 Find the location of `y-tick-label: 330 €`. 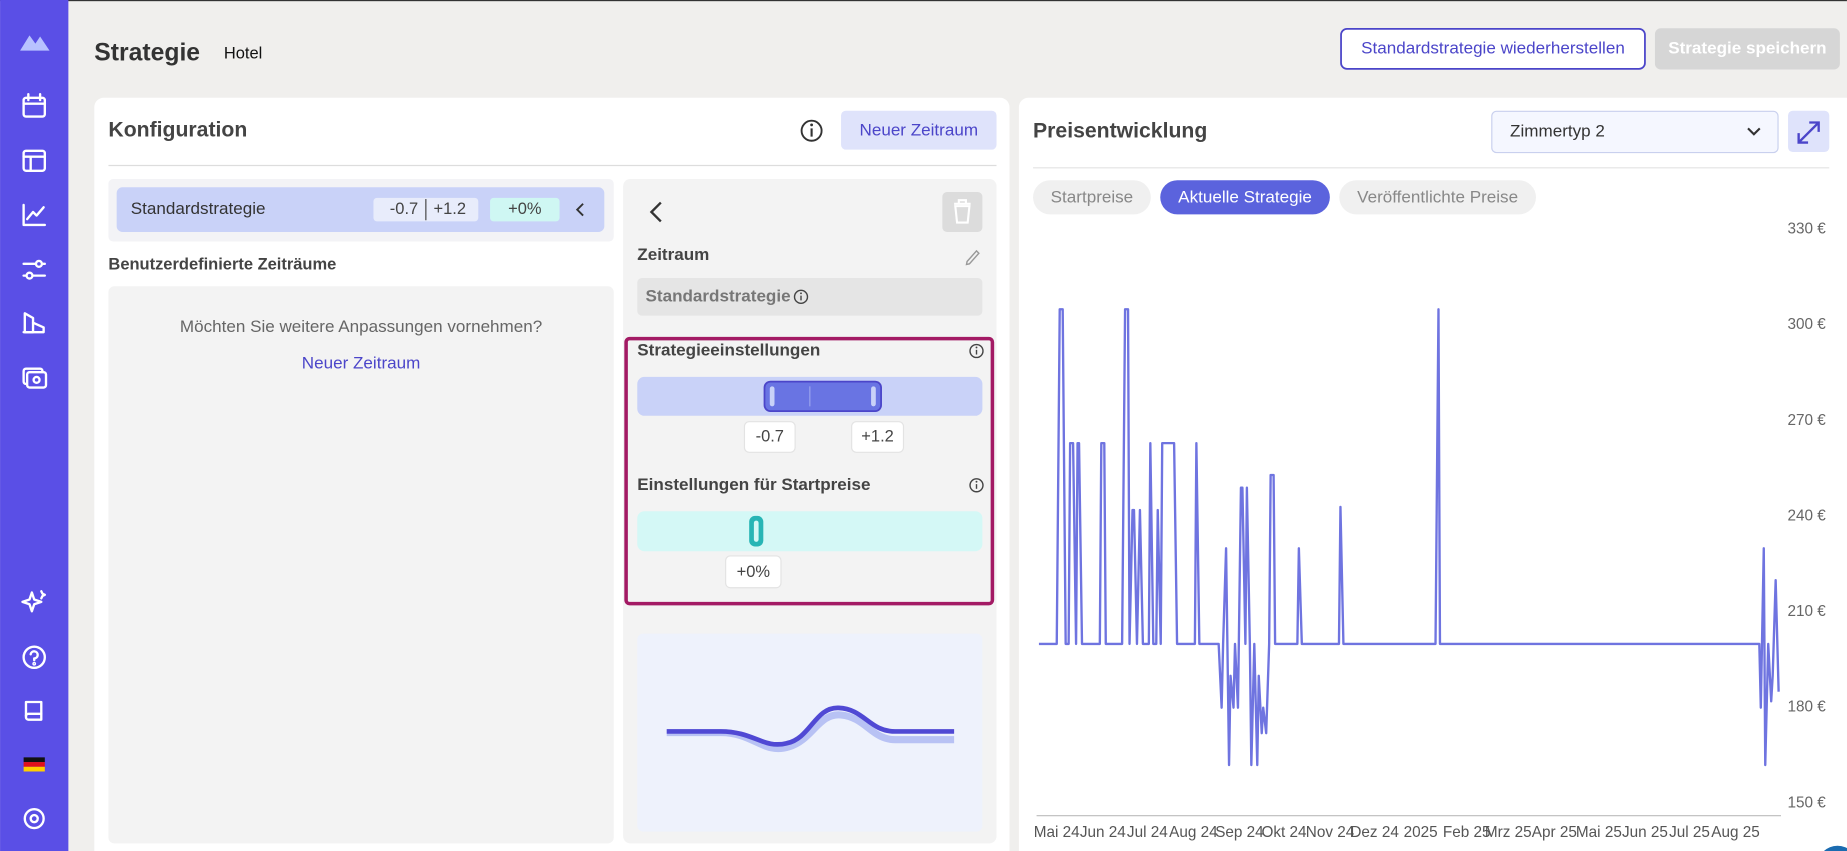

y-tick-label: 330 € is located at coordinates (1806, 229).